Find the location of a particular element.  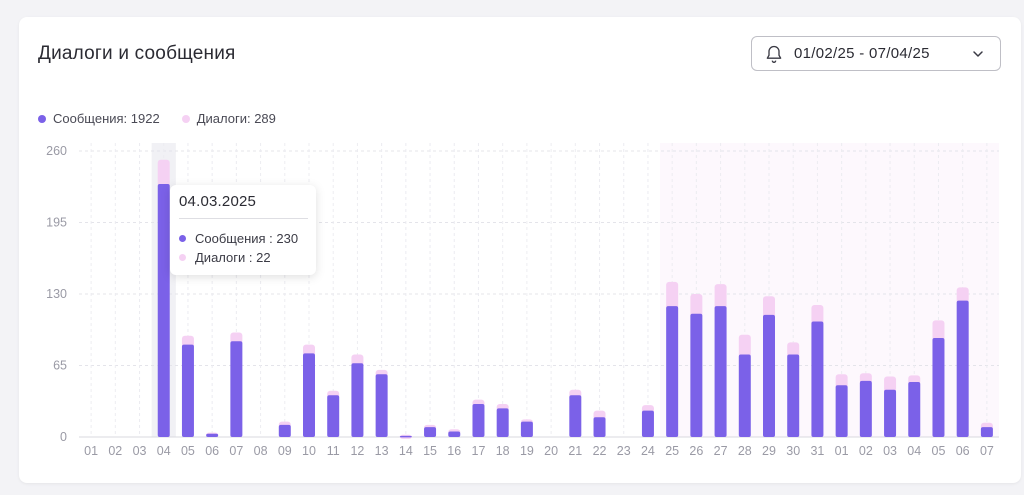

x-tick-label: 28 is located at coordinates (745, 451).